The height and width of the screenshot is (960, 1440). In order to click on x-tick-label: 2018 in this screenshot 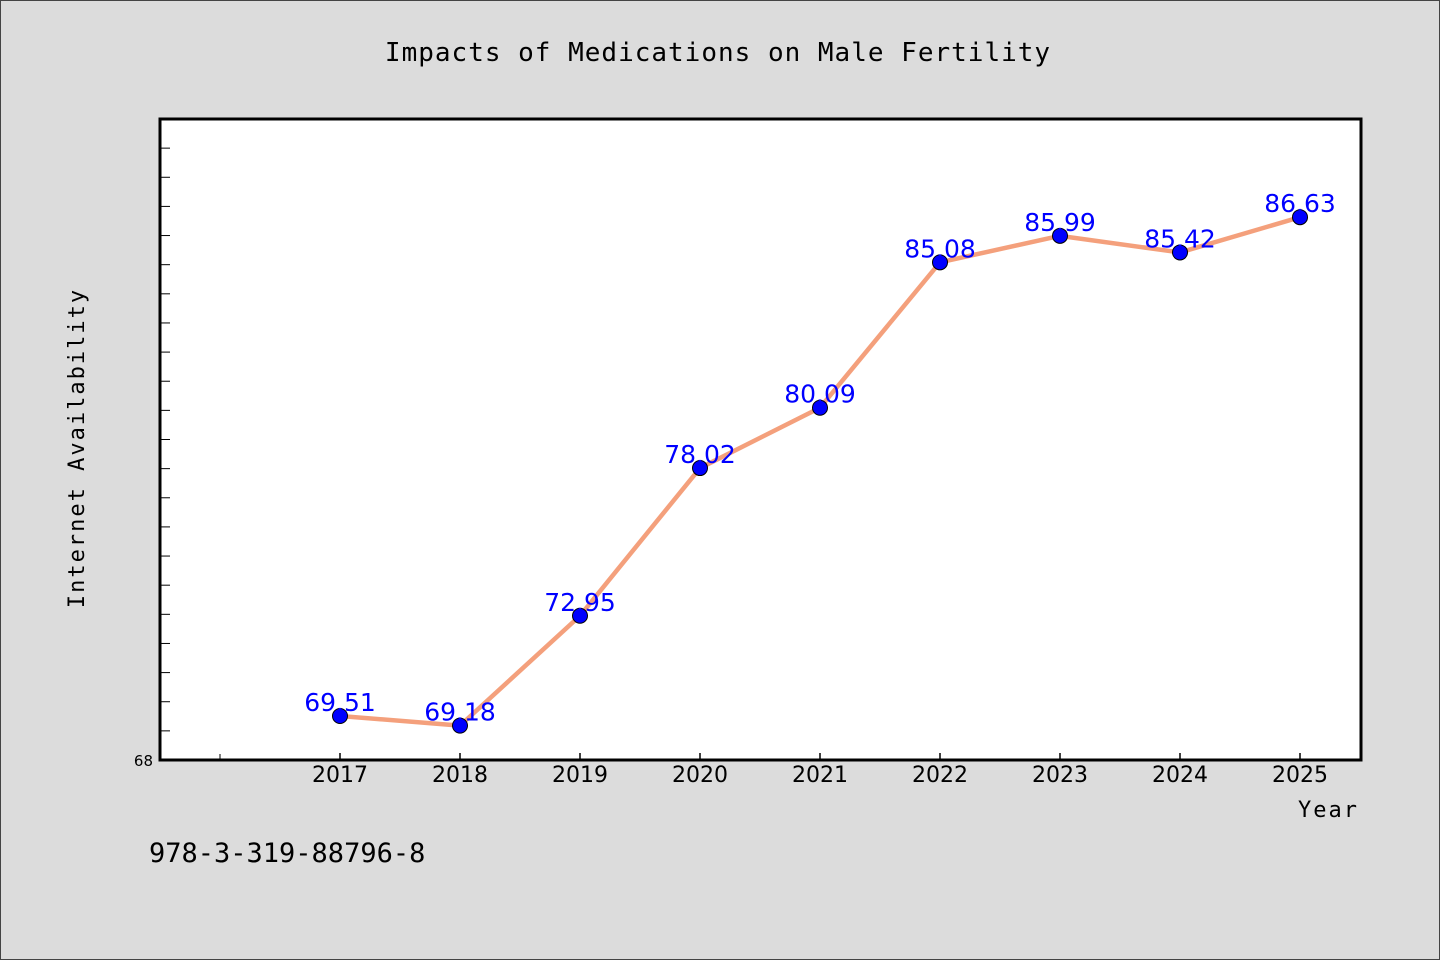, I will do `click(460, 775)`.